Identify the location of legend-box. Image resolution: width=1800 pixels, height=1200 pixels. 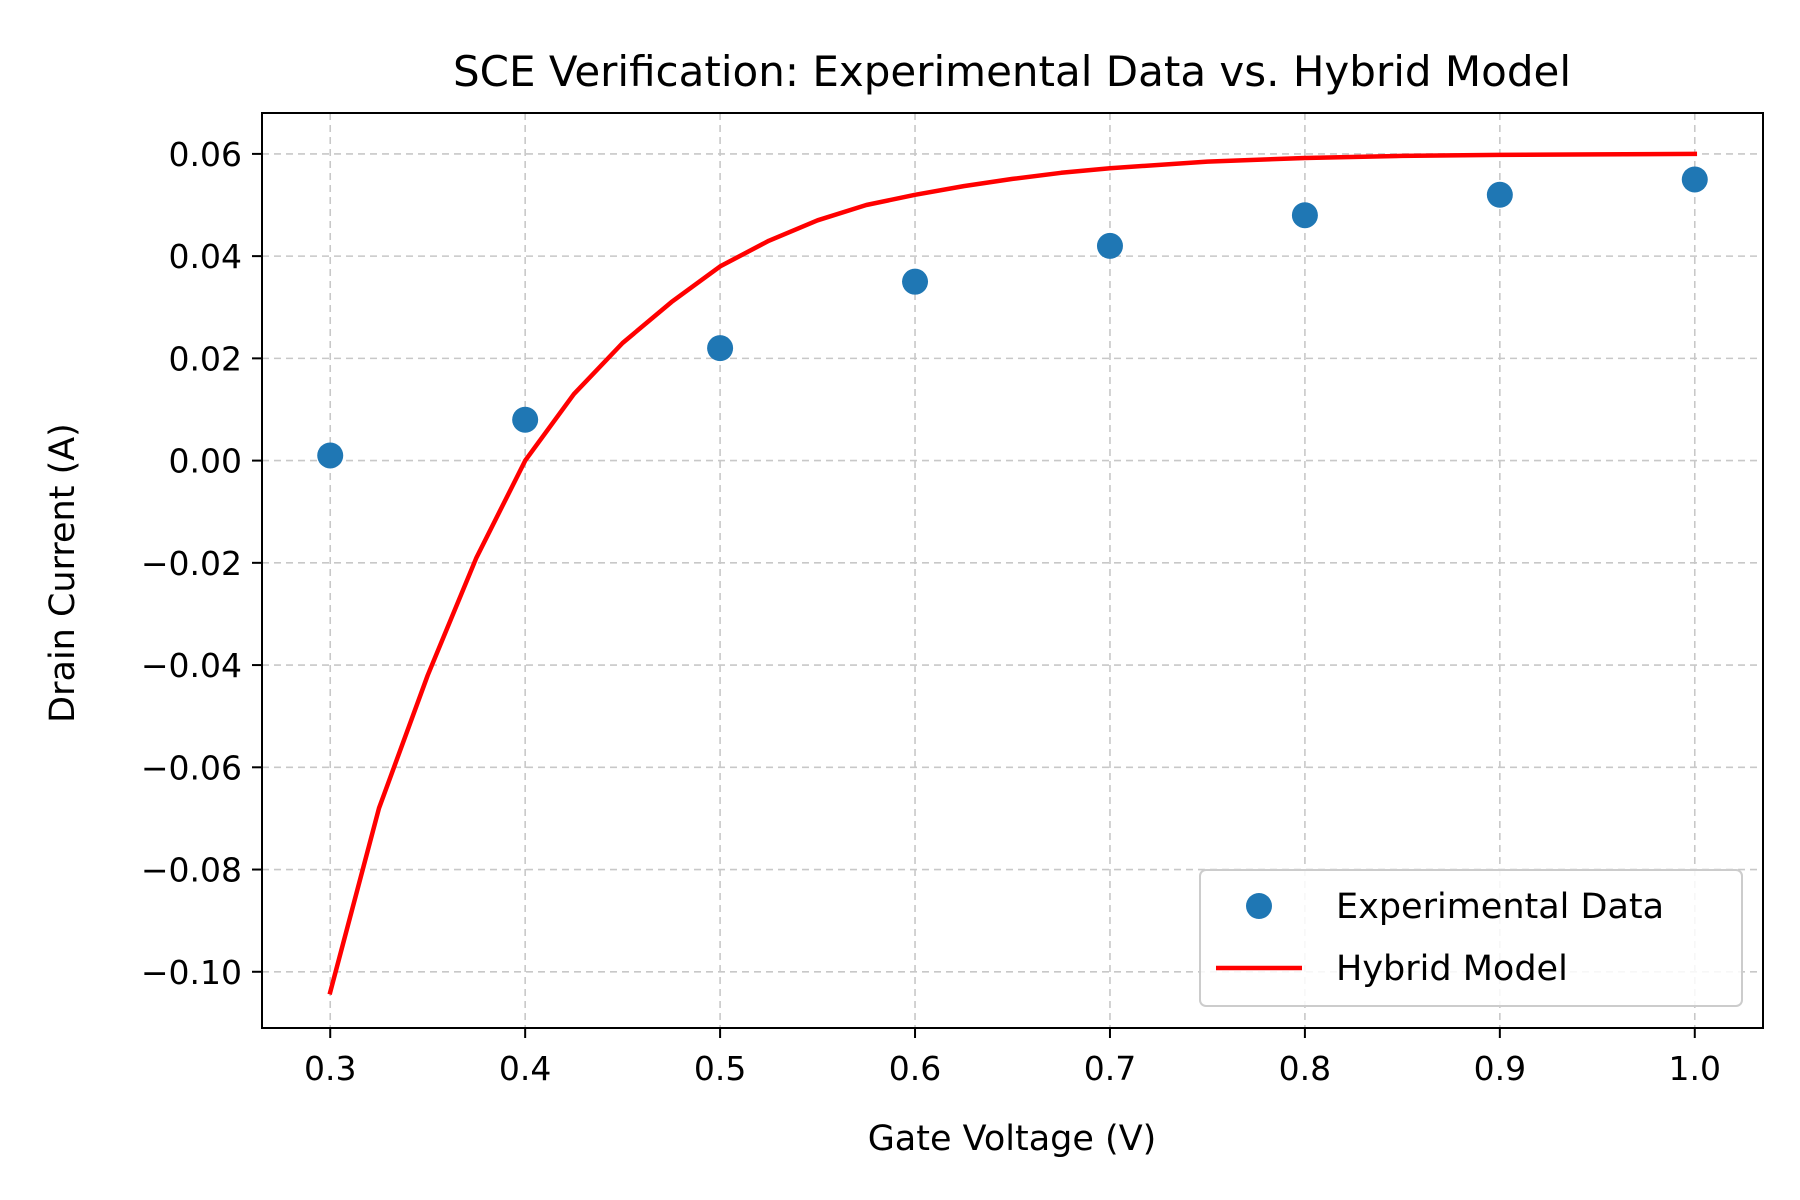
(1471, 938).